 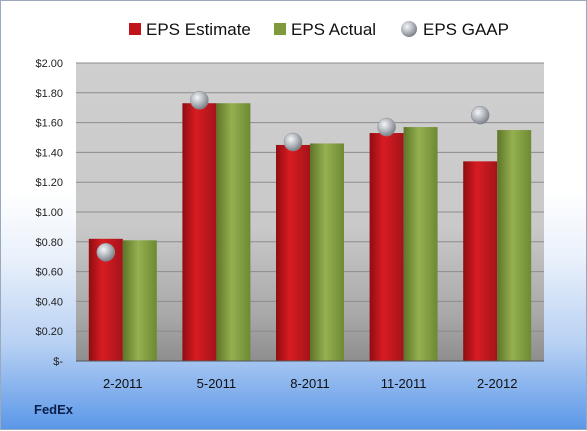 I want to click on x-tick-label: 11-2011, so click(x=404, y=383).